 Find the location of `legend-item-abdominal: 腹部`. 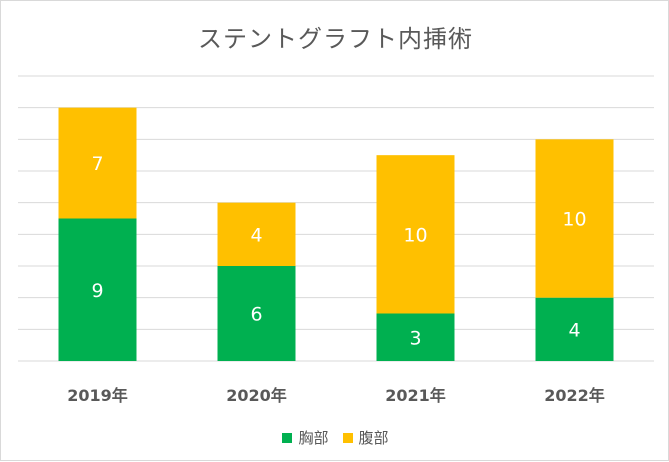

legend-item-abdominal: 腹部 is located at coordinates (365, 437).